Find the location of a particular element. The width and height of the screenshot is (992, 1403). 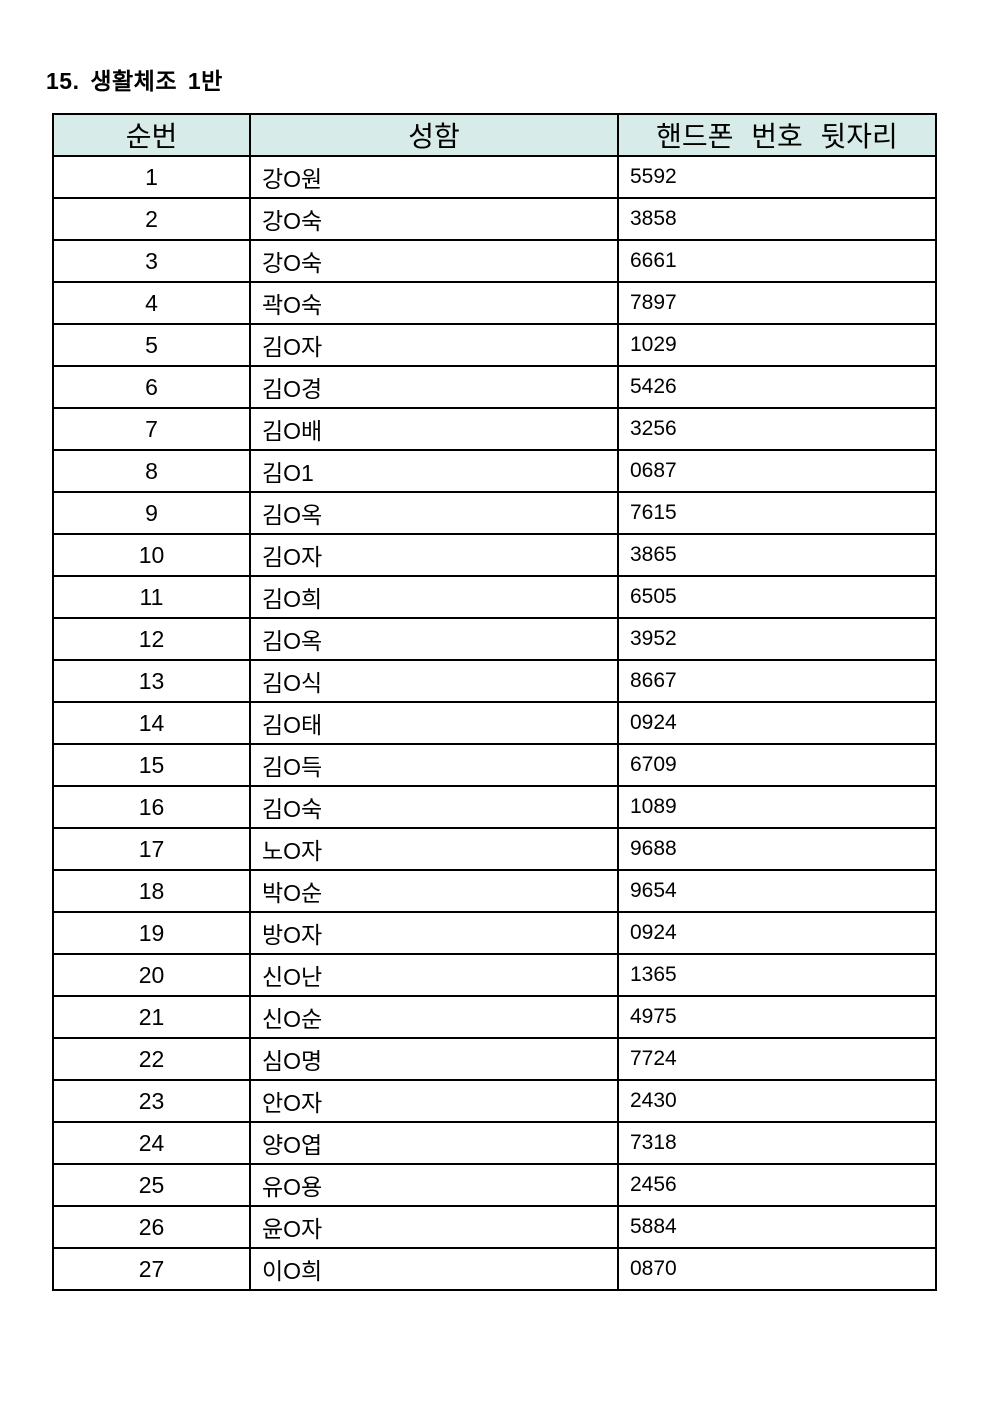

cell-phone-last-digits: 6505 is located at coordinates (777, 597).